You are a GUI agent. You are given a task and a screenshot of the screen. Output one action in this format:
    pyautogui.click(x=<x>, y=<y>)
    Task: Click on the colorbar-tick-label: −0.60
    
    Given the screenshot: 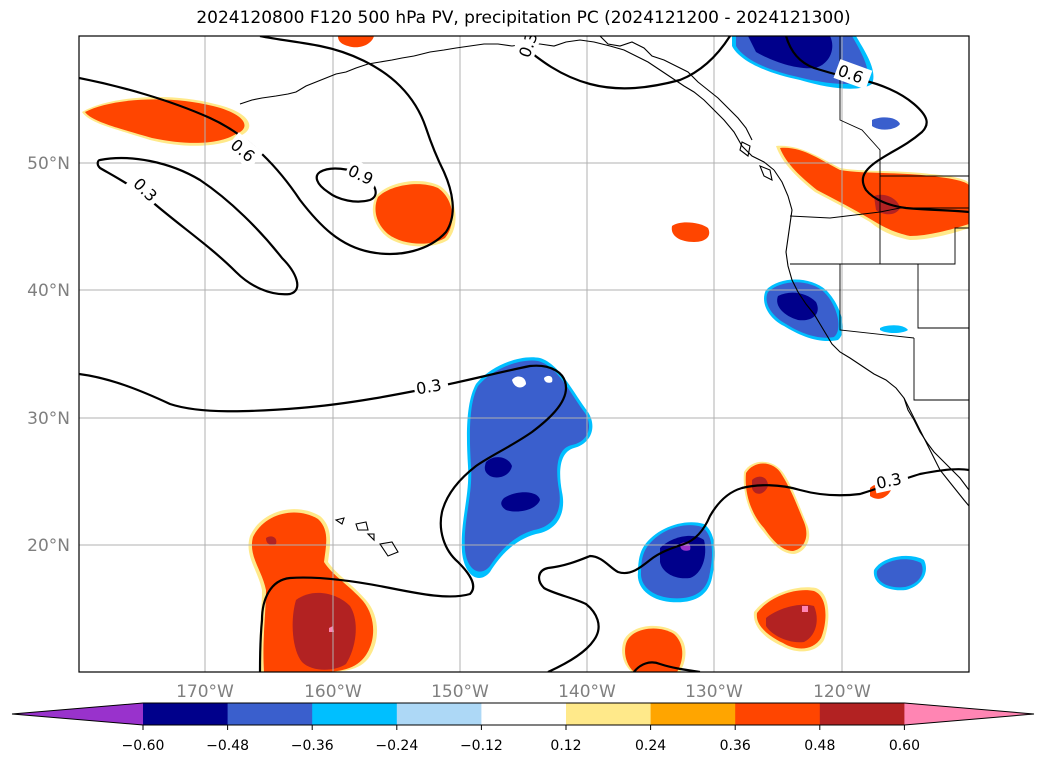 What is the action you would take?
    pyautogui.click(x=143, y=746)
    